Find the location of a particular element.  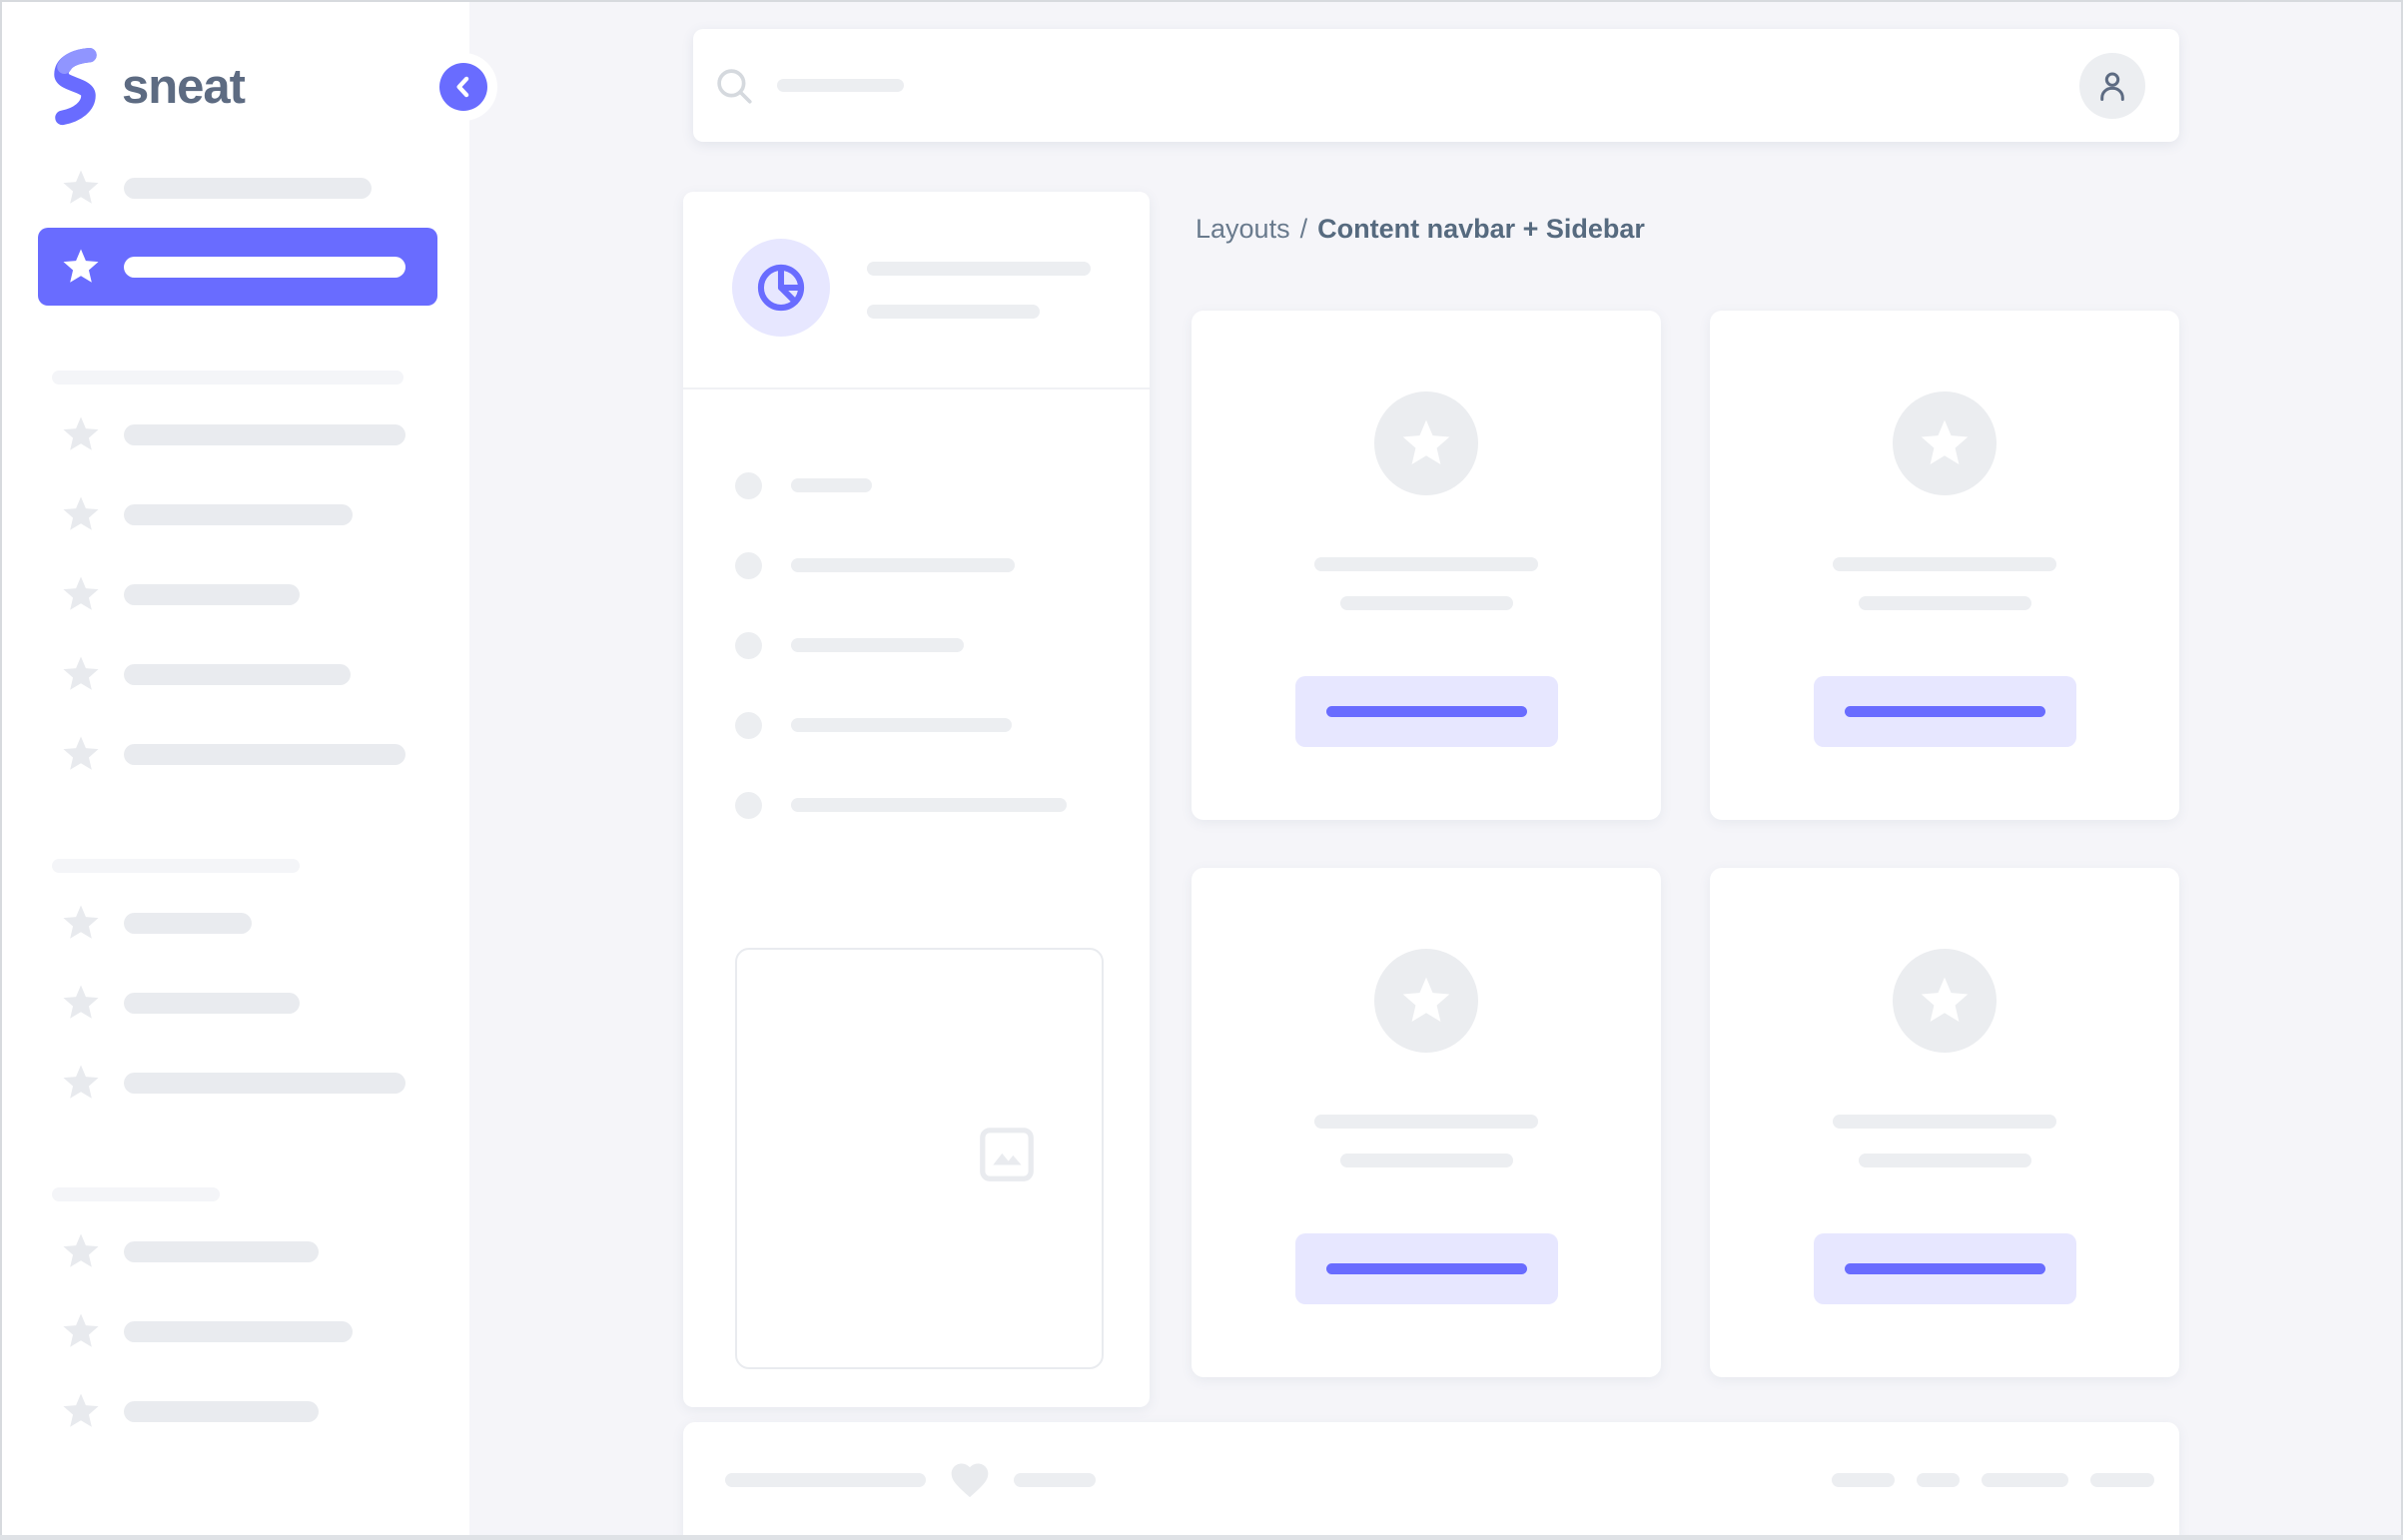

bottom-card-left is located at coordinates (910, 1480).